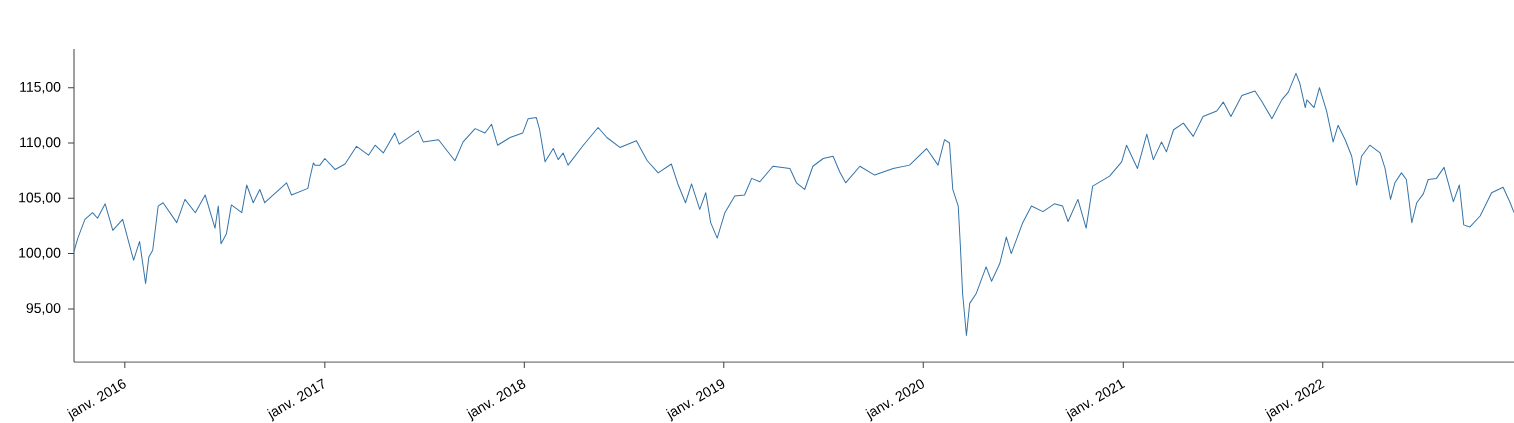 The width and height of the screenshot is (1514, 423). Describe the element at coordinates (40, 143) in the screenshot. I see `y-tick-label: 110,00` at that location.